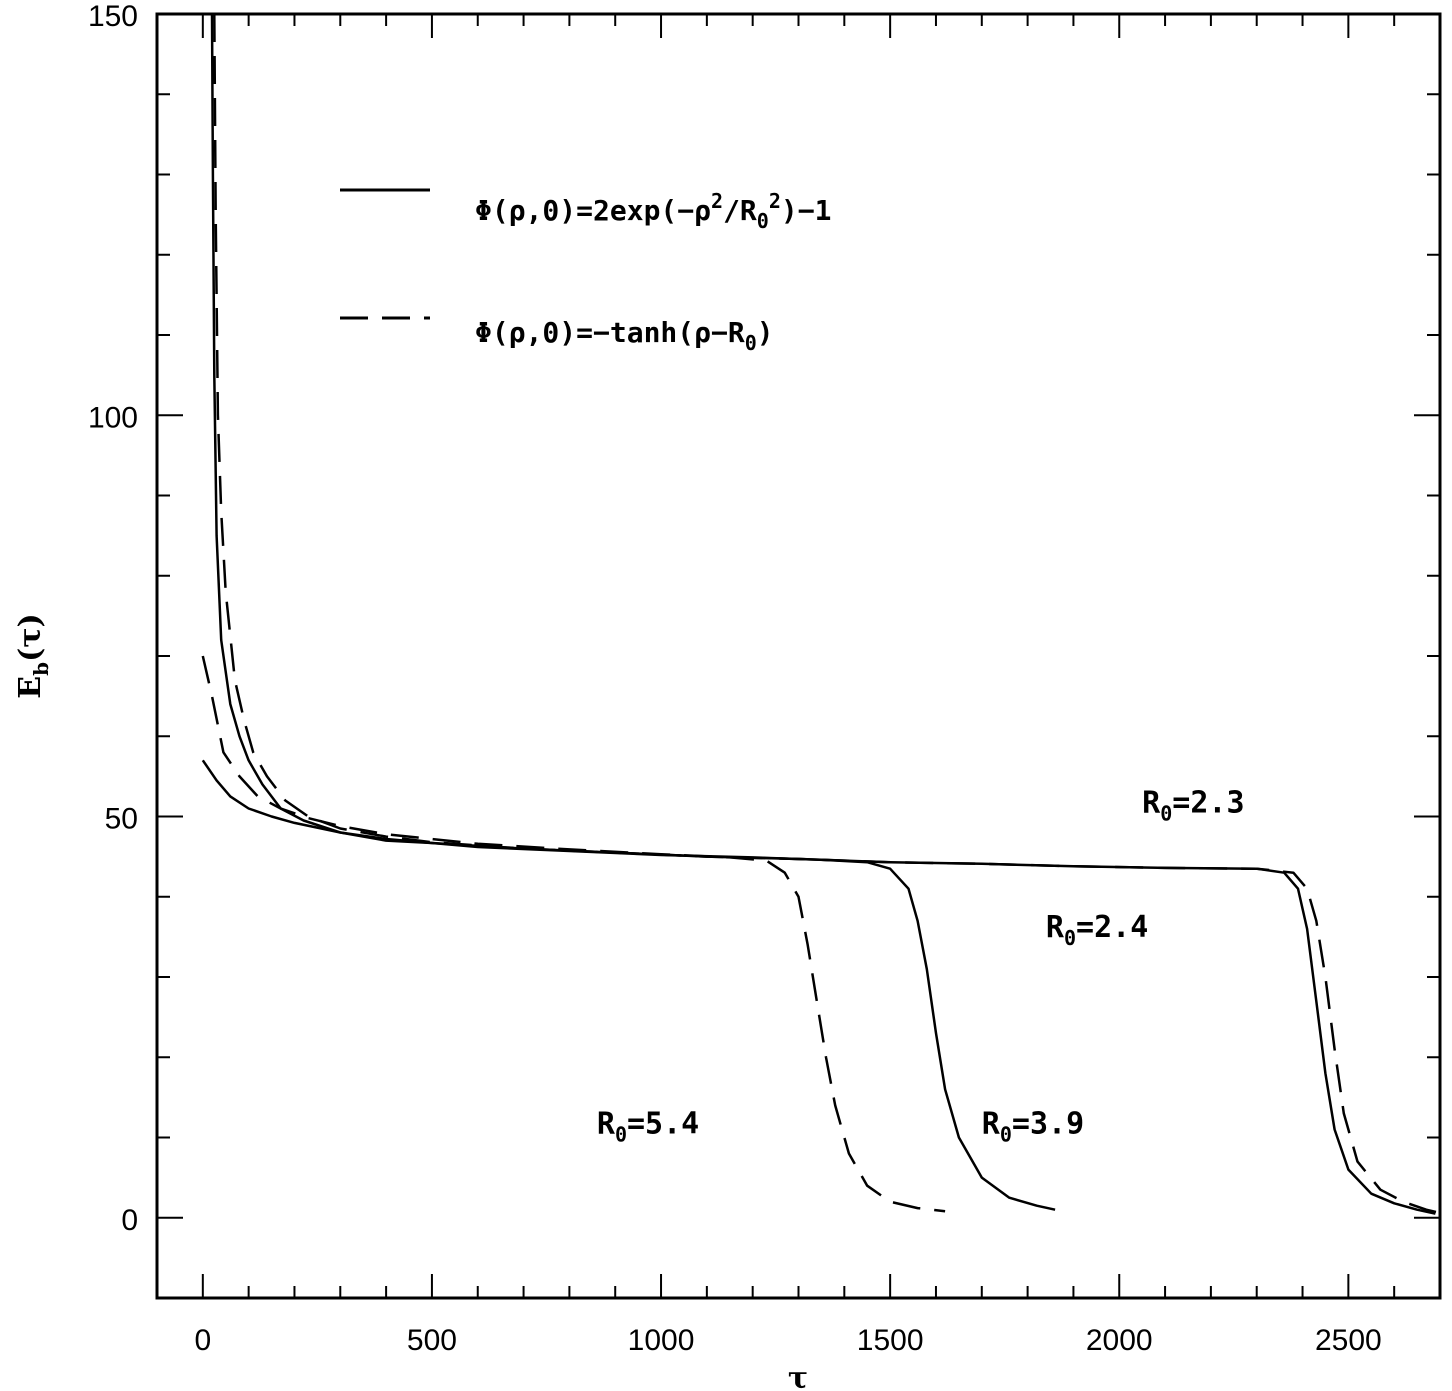  What do you see at coordinates (653, 211) in the screenshot?
I see `legend-entry-solid: Φ(ρ,0)=2exp(−ρ2/R02)−1` at bounding box center [653, 211].